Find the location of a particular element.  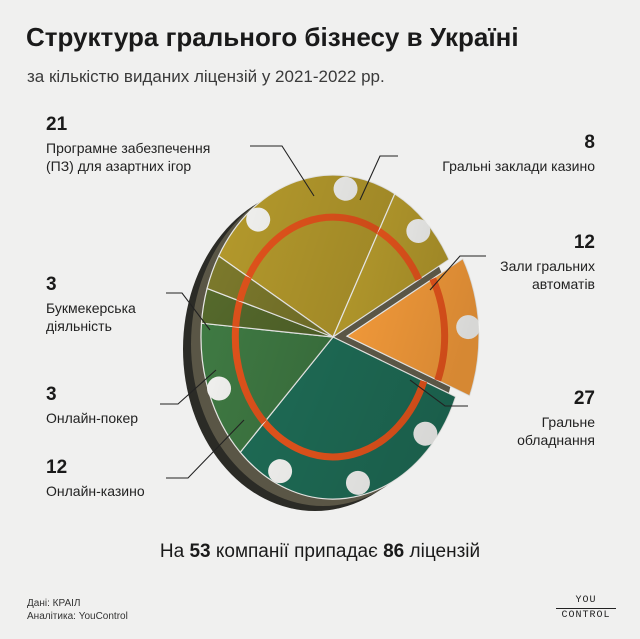

label-casino: 8 Гральні заклади казино is located at coordinates (518, 153).